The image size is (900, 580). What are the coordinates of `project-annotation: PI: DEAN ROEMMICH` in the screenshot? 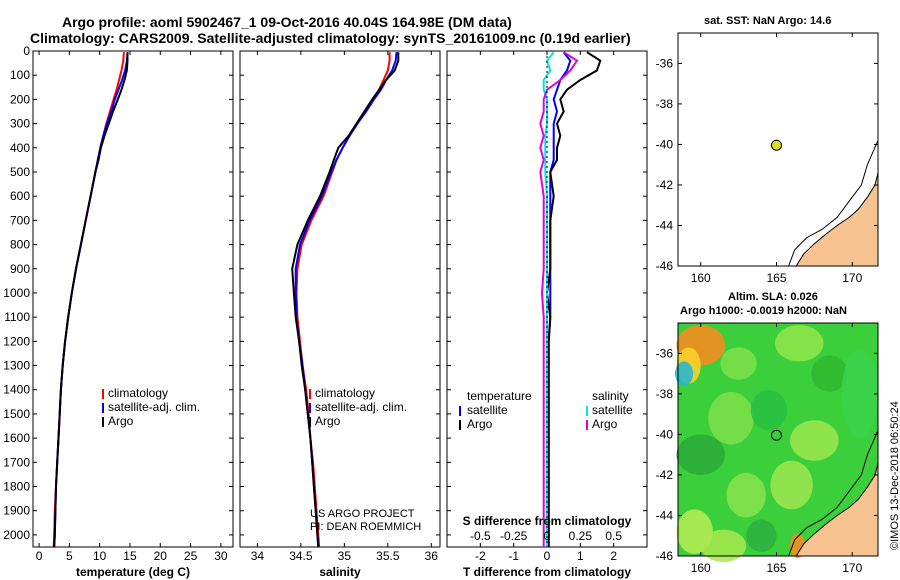 It's located at (365, 527).